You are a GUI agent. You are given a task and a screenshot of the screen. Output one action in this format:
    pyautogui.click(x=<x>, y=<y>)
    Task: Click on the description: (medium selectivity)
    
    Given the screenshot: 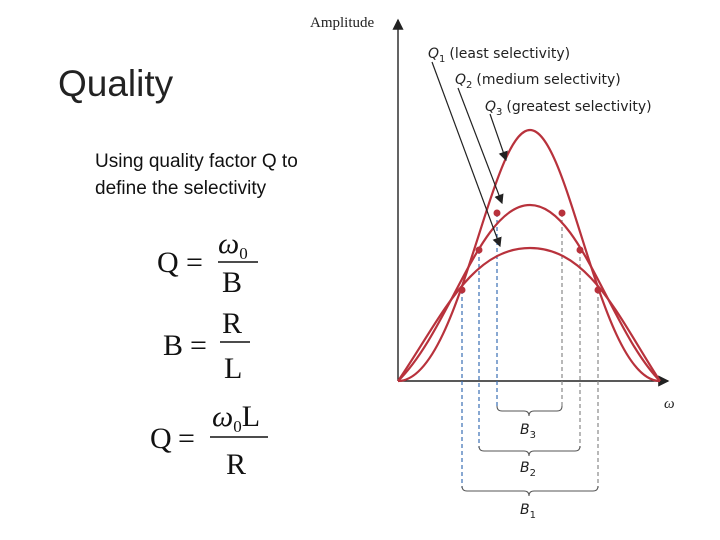 What is the action you would take?
    pyautogui.click(x=548, y=80)
    